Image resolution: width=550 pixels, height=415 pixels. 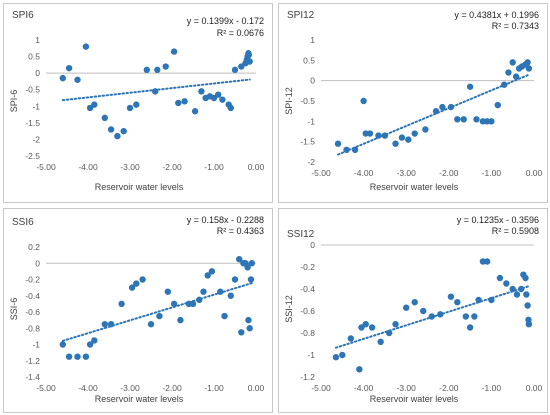 I want to click on trendline-equation: y = 0.1235x - 0.3596, so click(x=497, y=220).